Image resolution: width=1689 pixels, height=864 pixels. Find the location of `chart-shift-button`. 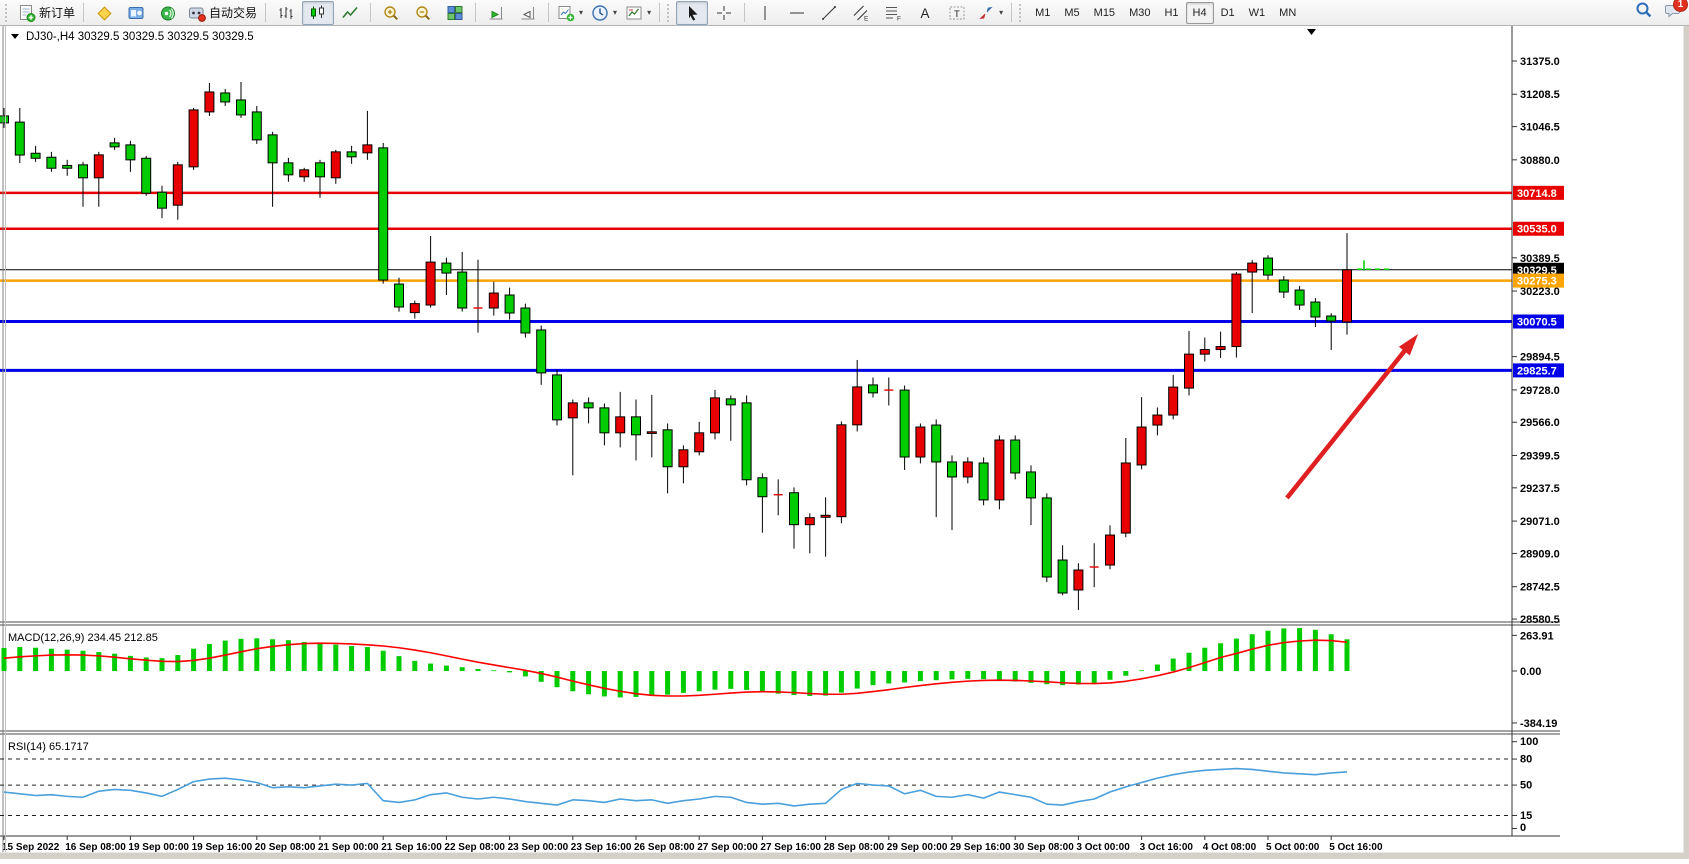

chart-shift-button is located at coordinates (496, 13).